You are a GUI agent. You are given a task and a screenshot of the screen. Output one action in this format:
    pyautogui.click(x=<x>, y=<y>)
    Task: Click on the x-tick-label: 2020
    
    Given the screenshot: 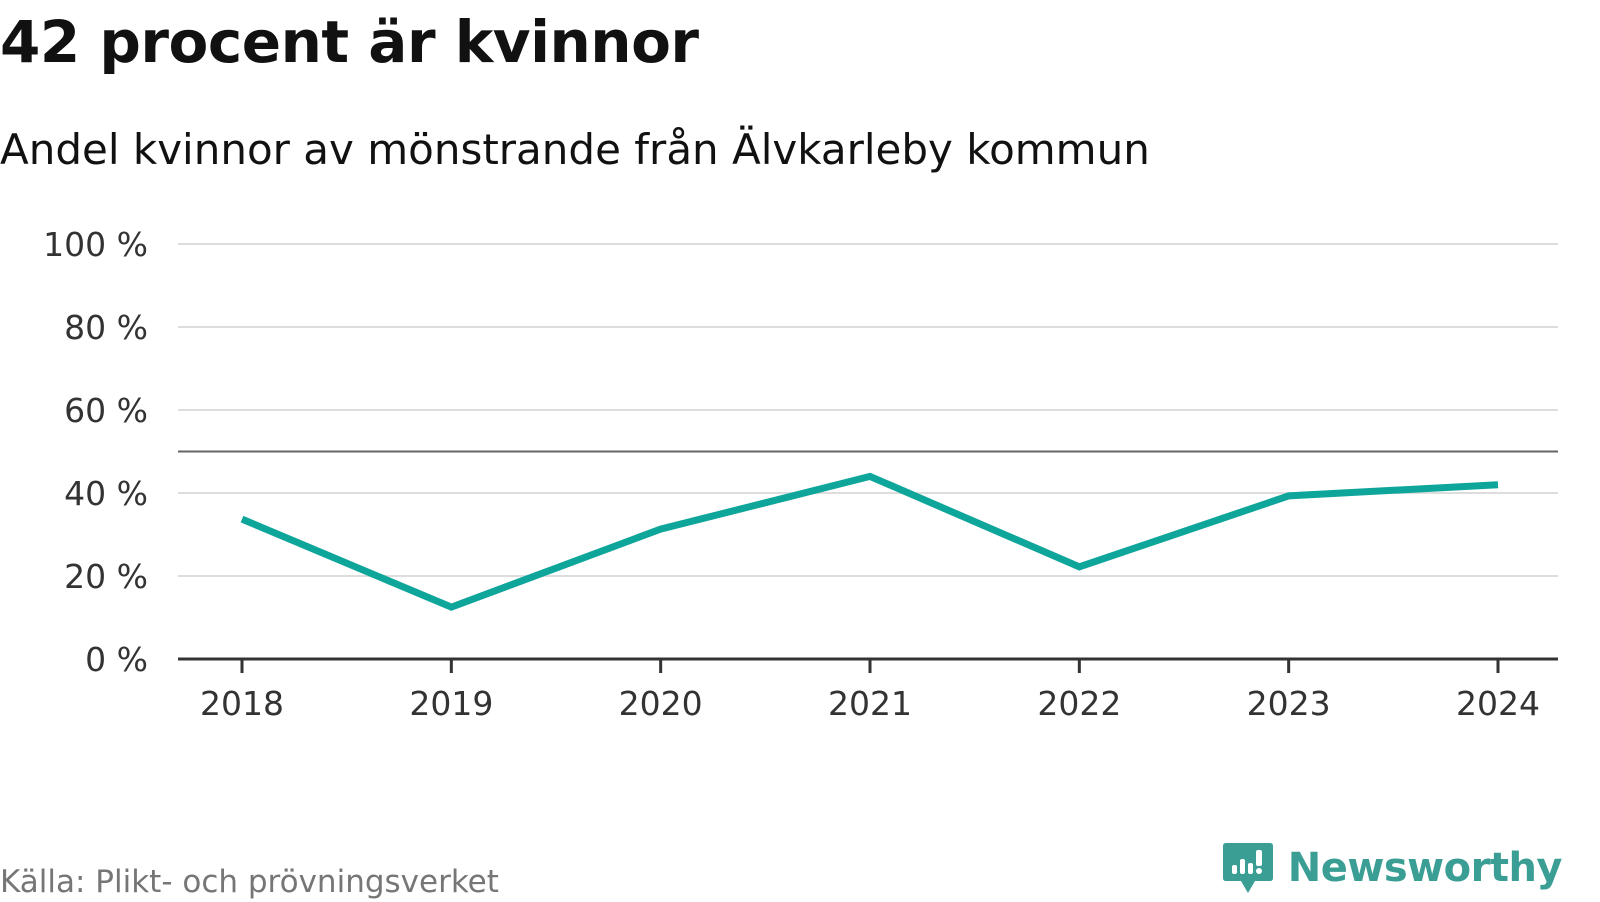 What is the action you would take?
    pyautogui.click(x=661, y=703)
    